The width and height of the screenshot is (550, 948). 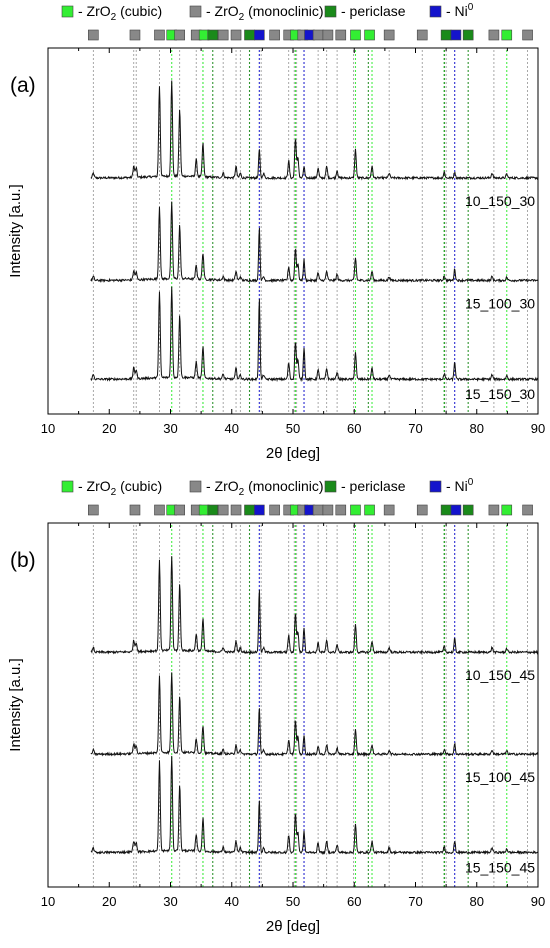 I want to click on series-label: 15_100_45, so click(x=500, y=777).